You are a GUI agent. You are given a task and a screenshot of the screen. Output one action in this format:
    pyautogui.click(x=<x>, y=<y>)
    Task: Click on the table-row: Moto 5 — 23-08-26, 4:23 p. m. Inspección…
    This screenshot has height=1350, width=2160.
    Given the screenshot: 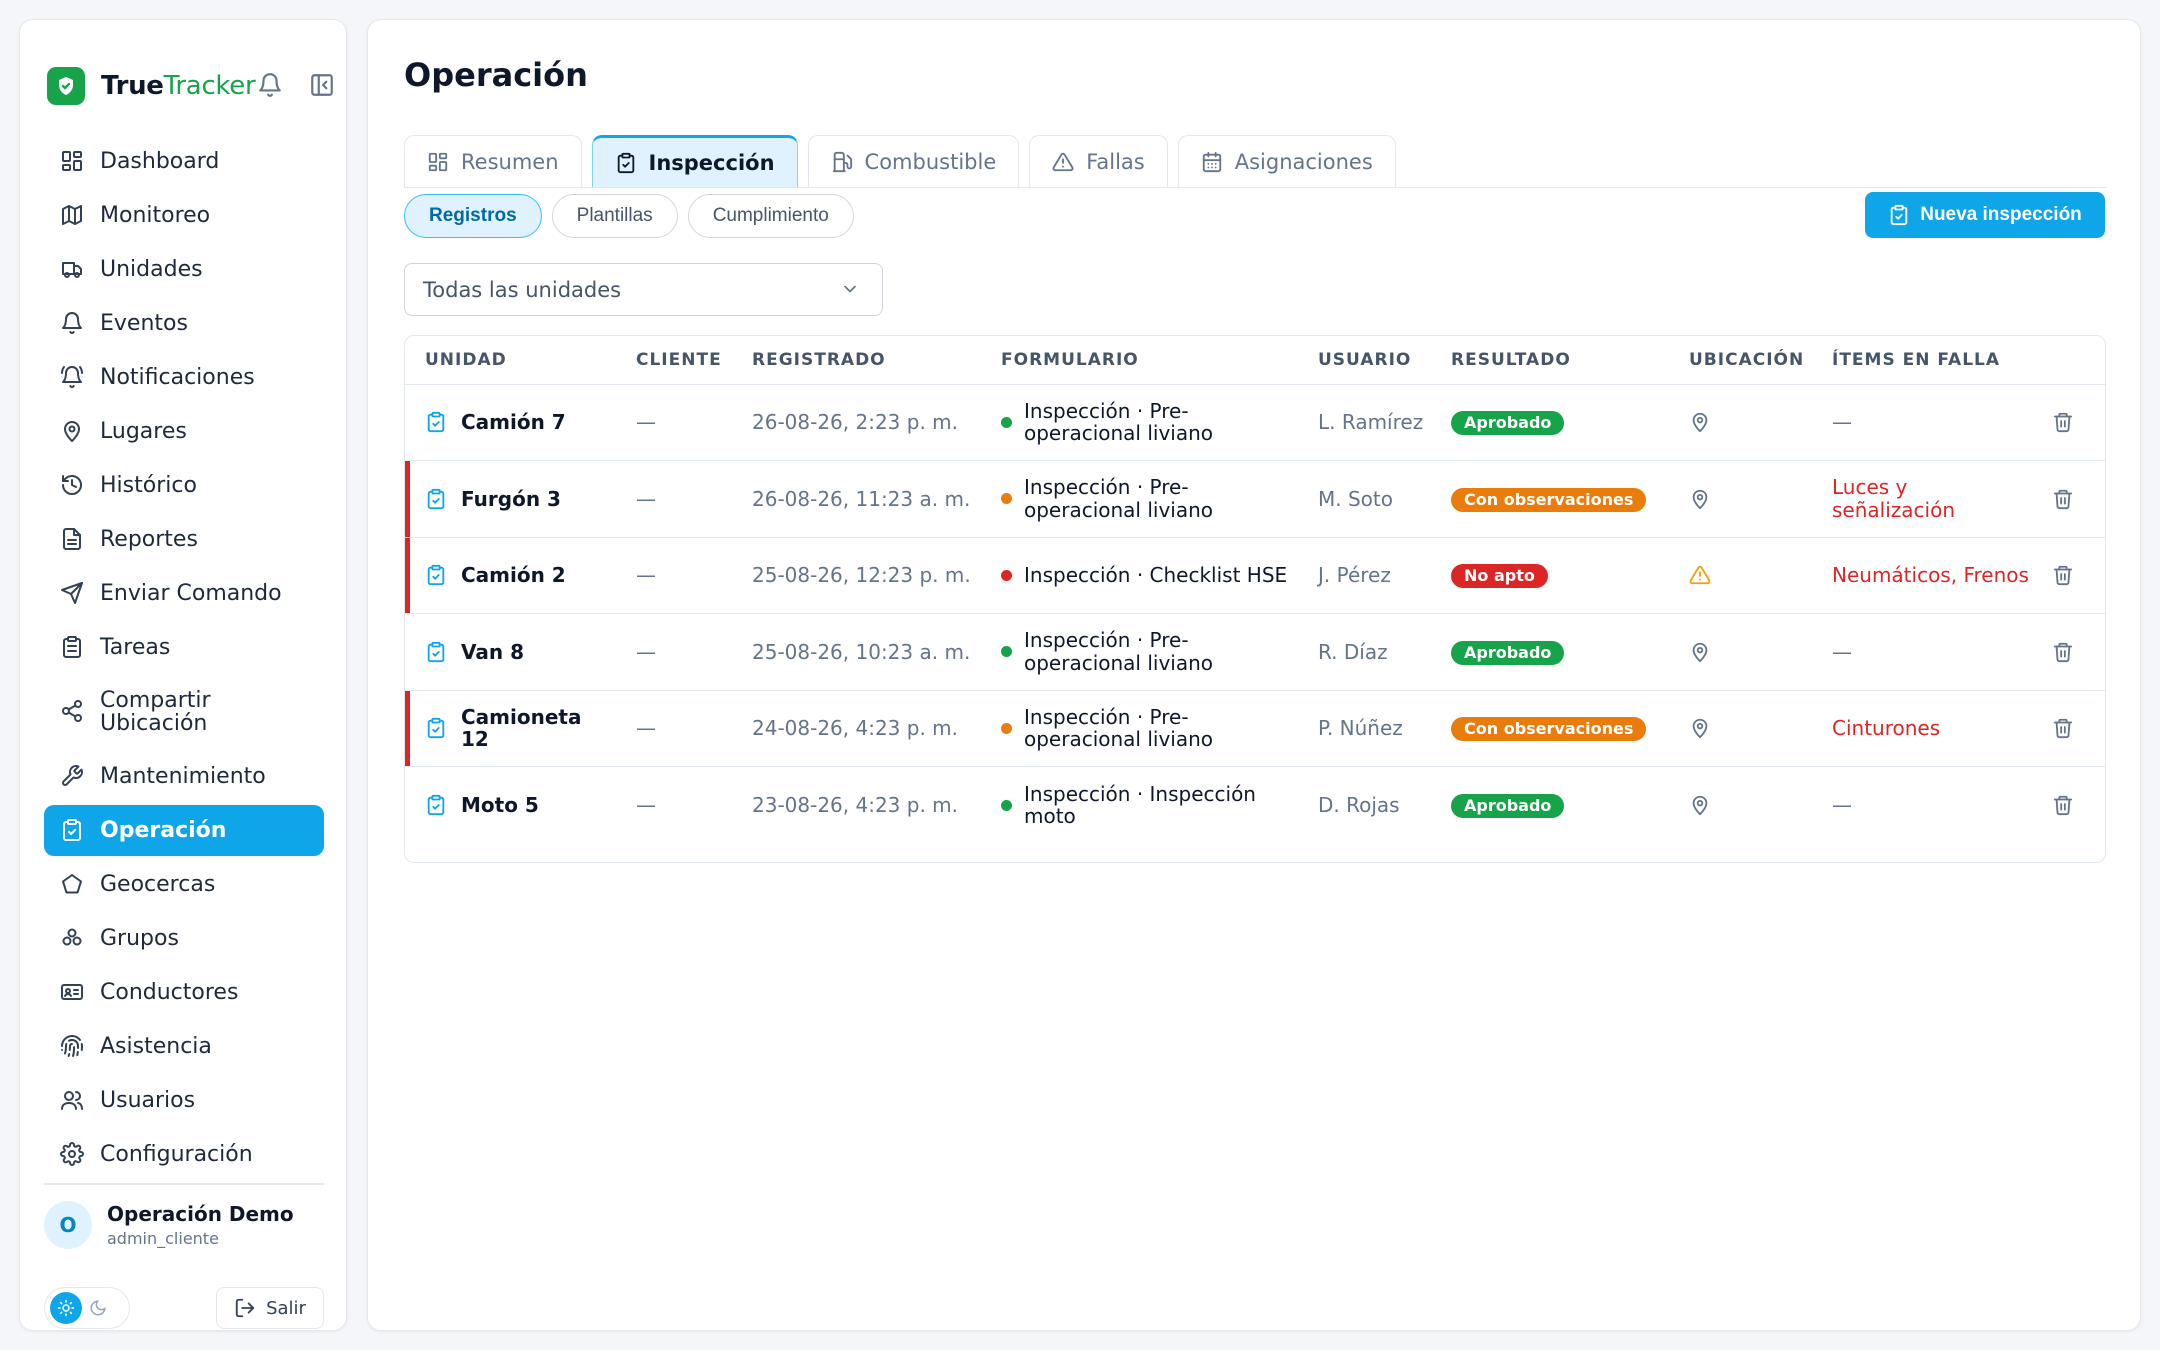 What is the action you would take?
    pyautogui.click(x=1255, y=805)
    